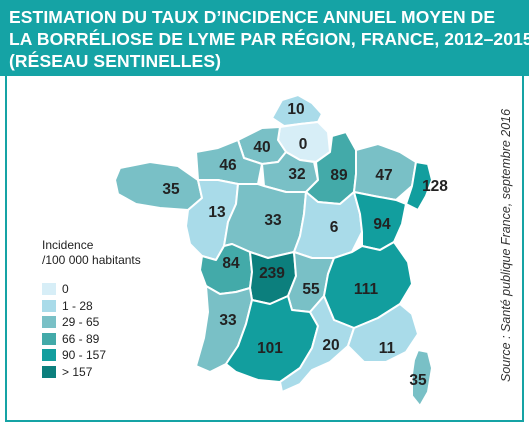  Describe the element at coordinates (261, 147) in the screenshot. I see `region-value-label: 40` at that location.